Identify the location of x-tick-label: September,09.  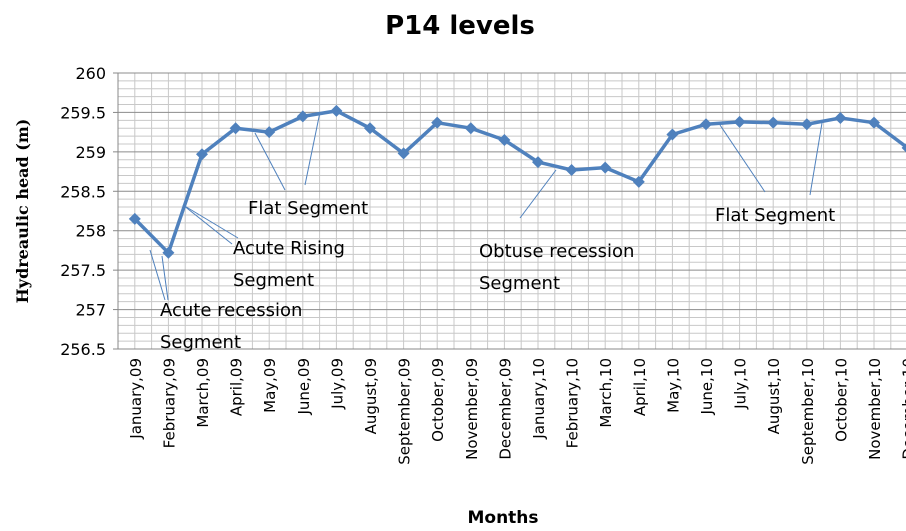
(405, 411).